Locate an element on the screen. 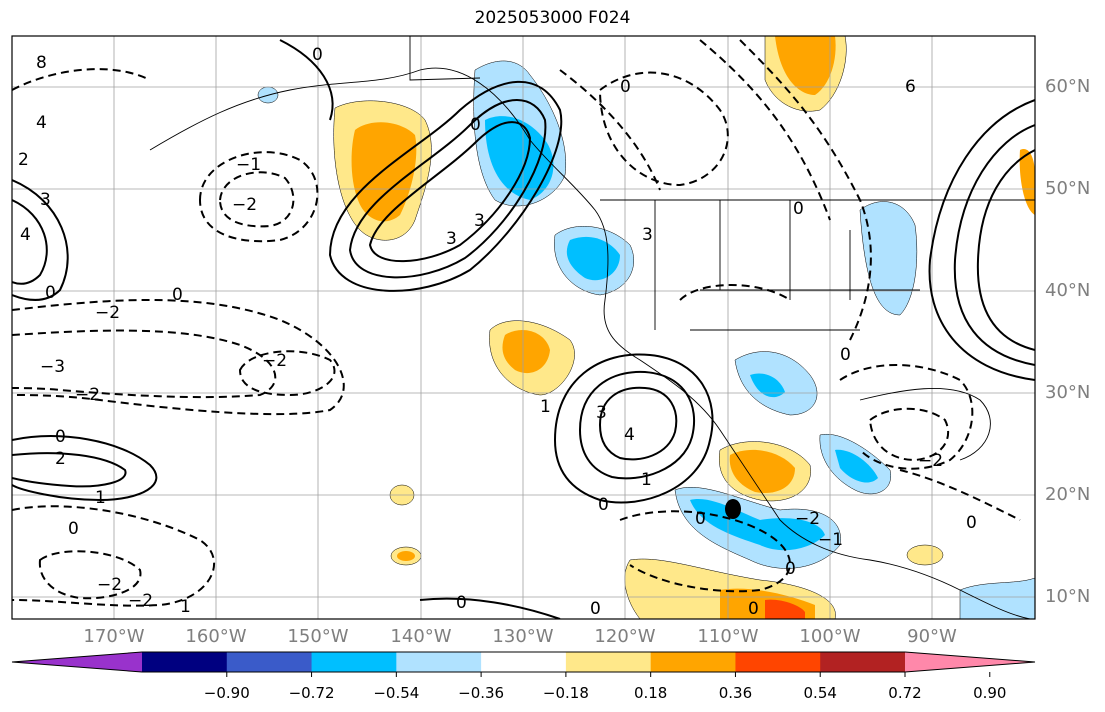 Image resolution: width=1105 pixels, height=712 pixels. colorbar-extend-left is located at coordinates (77, 662).